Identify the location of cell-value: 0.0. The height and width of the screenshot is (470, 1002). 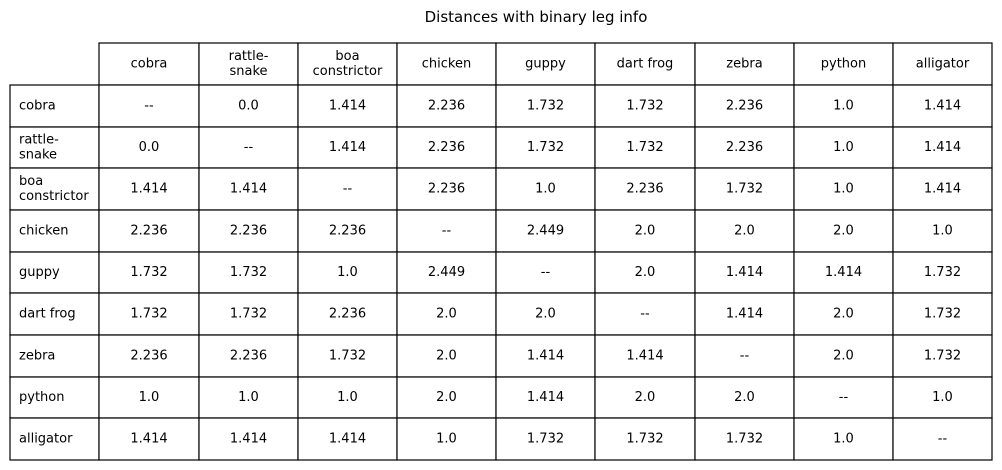
(149, 147).